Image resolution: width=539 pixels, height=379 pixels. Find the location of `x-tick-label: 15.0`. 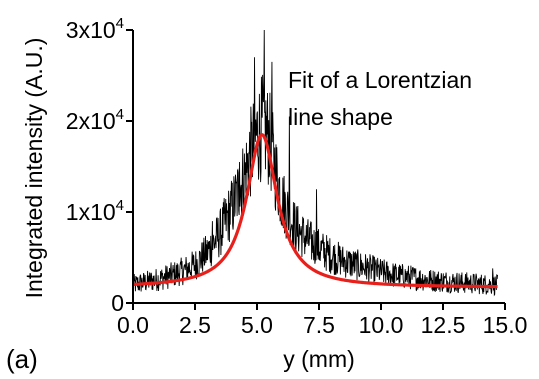

x-tick-label: 15.0 is located at coordinates (505, 325).